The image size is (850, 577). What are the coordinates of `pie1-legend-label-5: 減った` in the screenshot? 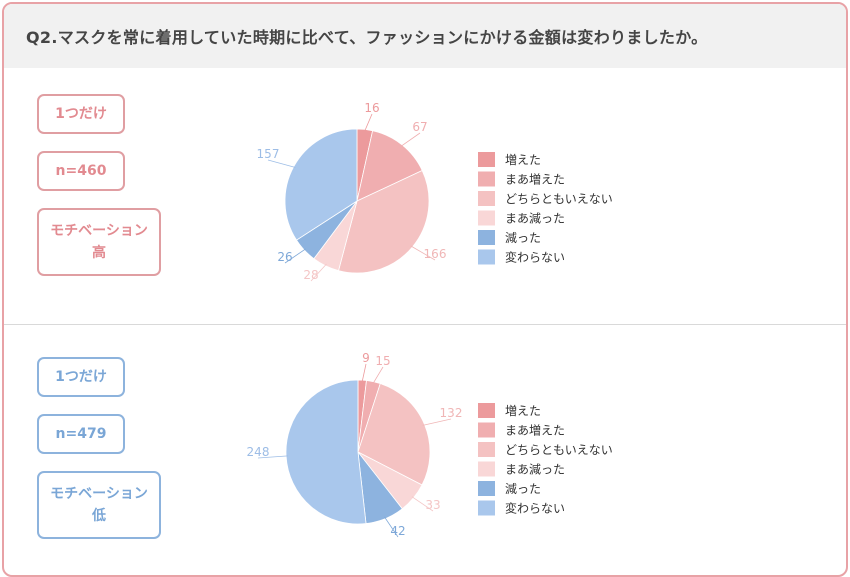 It's located at (523, 237).